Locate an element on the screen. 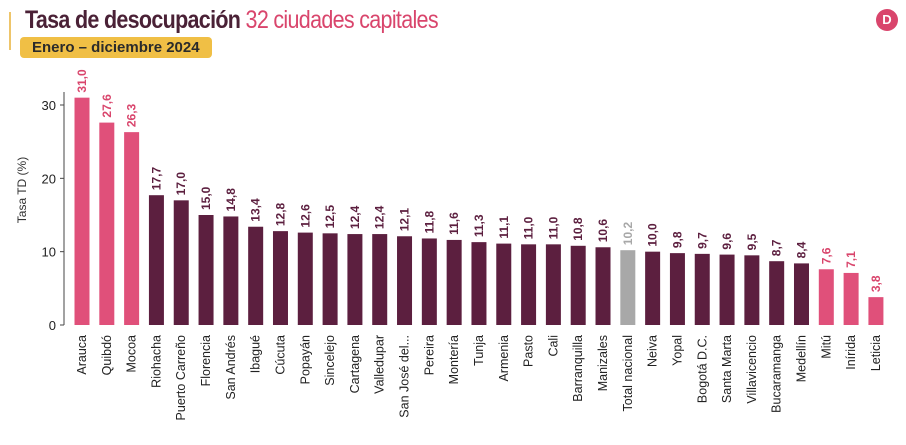 This screenshot has height=445, width=906. bar-c-cuta is located at coordinates (280, 278).